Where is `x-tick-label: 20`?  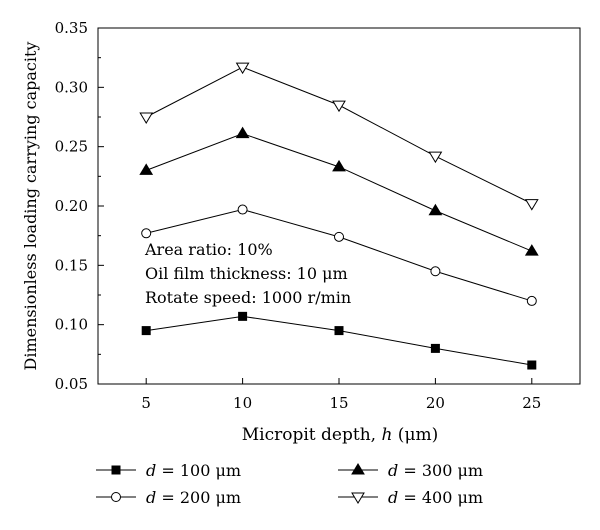 x-tick-label: 20 is located at coordinates (435, 403).